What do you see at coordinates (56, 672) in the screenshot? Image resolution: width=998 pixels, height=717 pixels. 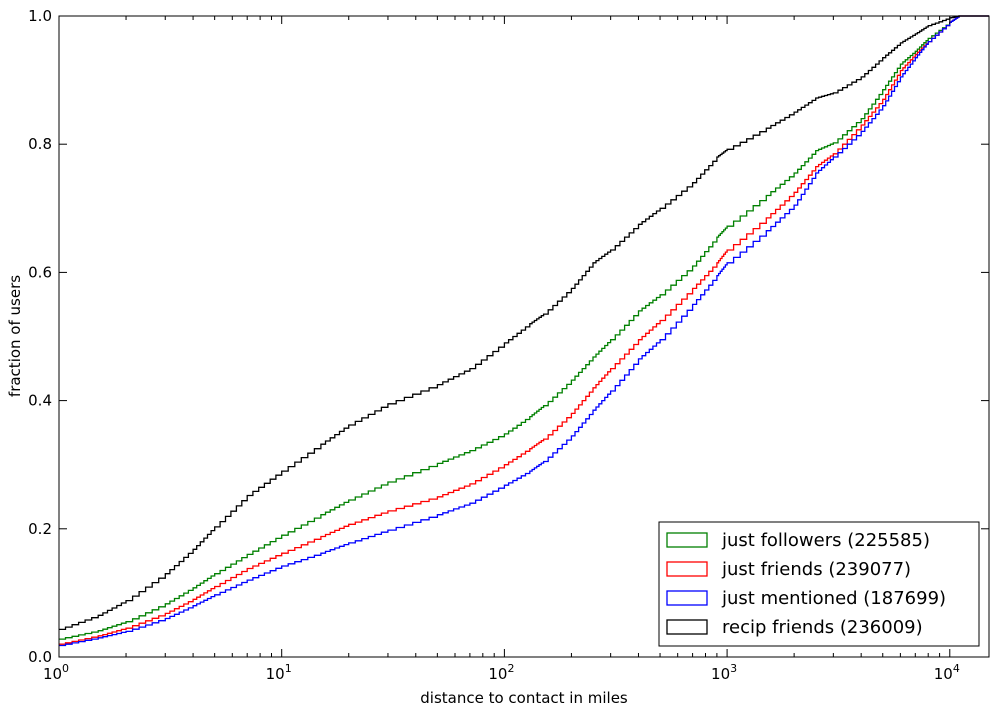 I see `x-tick-label: 10⁰` at bounding box center [56, 672].